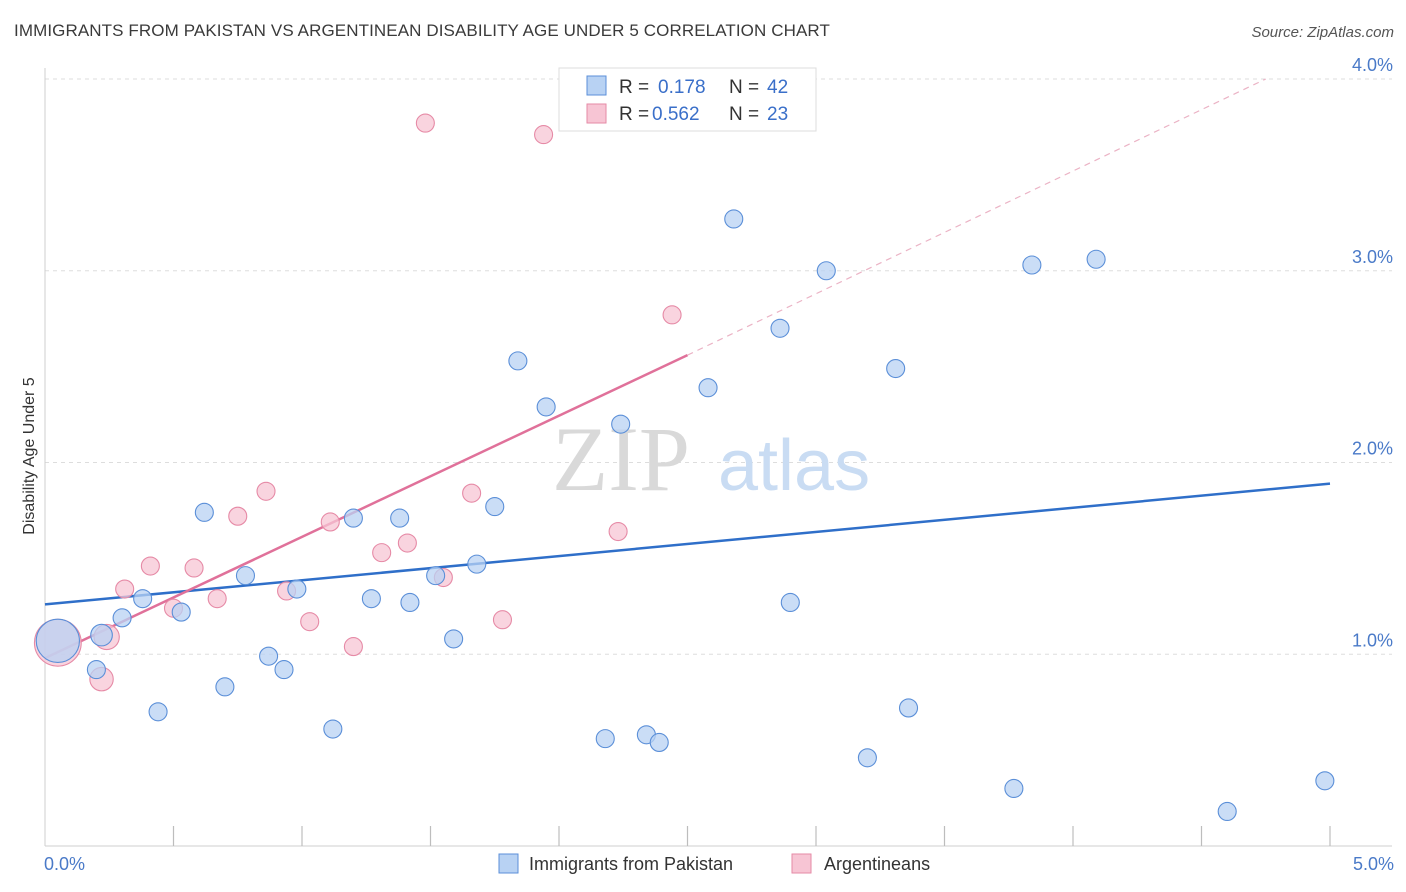  I want to click on watermark-atlas: atlas, so click(794, 466).